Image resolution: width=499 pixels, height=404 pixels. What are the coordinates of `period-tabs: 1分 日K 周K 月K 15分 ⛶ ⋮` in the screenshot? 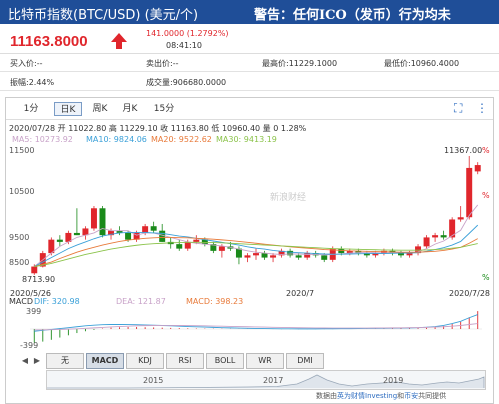 It's located at (249, 109).